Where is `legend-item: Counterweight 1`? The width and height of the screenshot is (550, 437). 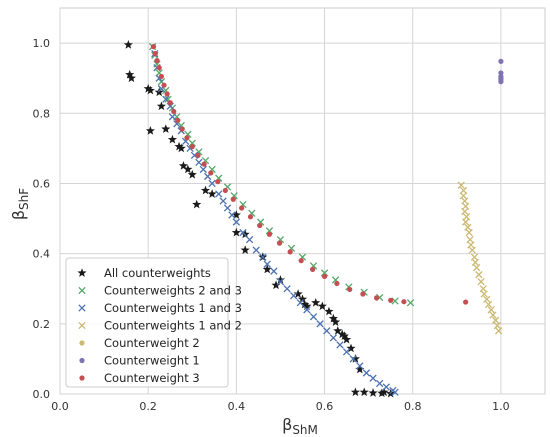
legend-item: Counterweight 1 is located at coordinates (139, 361).